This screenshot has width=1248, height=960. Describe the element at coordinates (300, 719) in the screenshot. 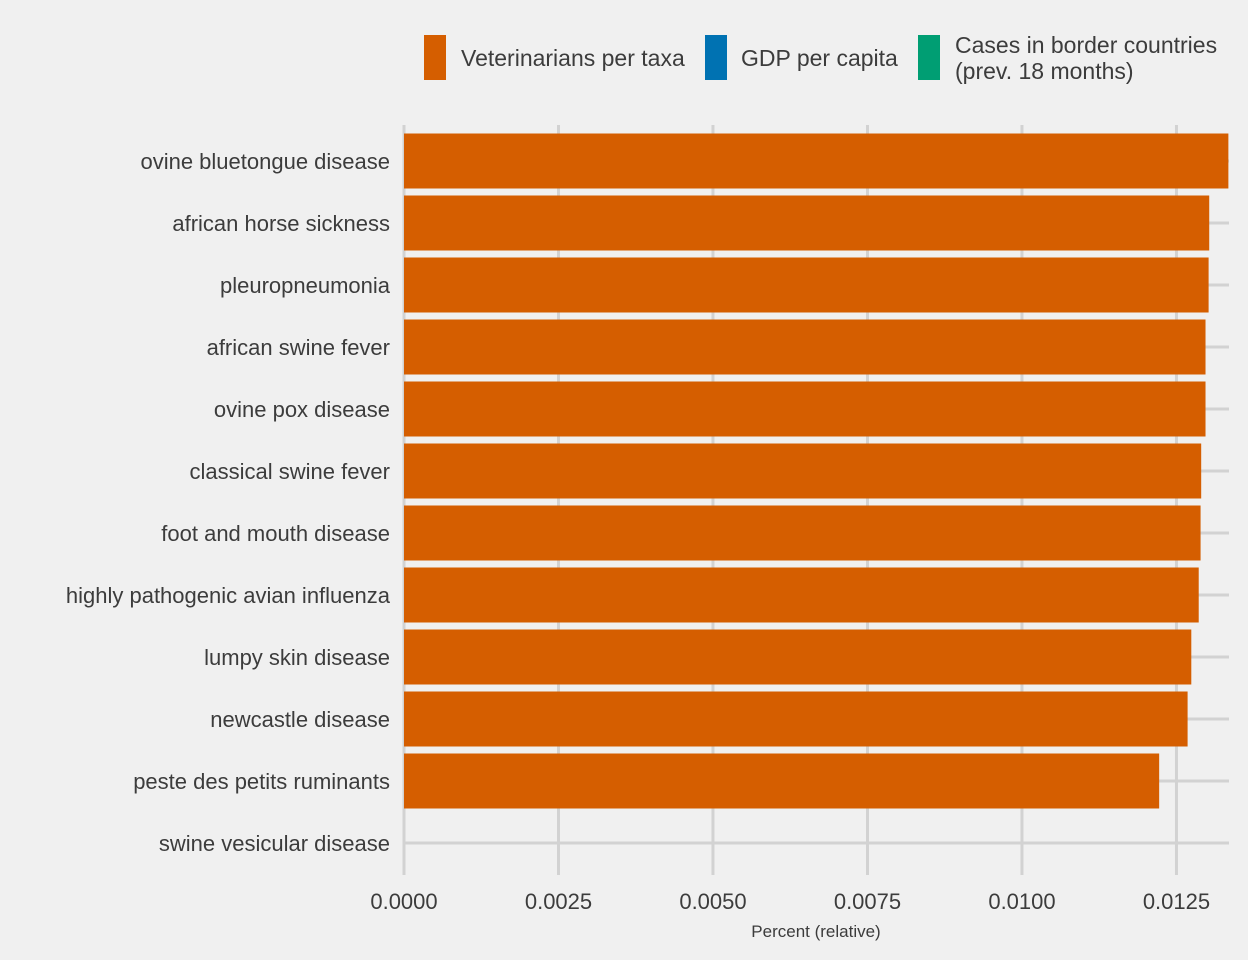

I see `category-label-9: newcastle disease` at that location.